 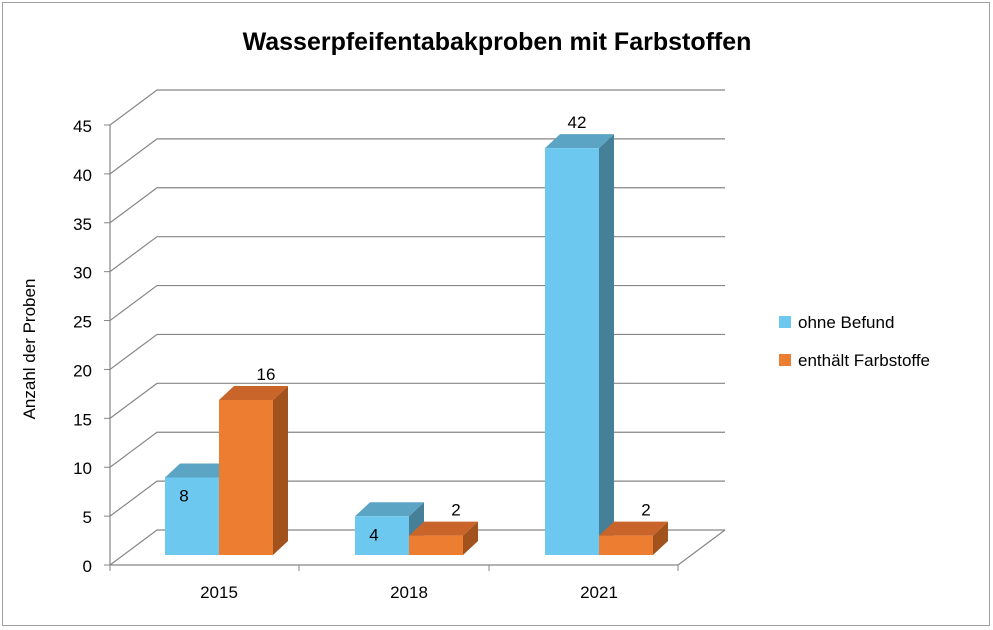 What do you see at coordinates (82, 370) in the screenshot?
I see `y-tick-label: 20` at bounding box center [82, 370].